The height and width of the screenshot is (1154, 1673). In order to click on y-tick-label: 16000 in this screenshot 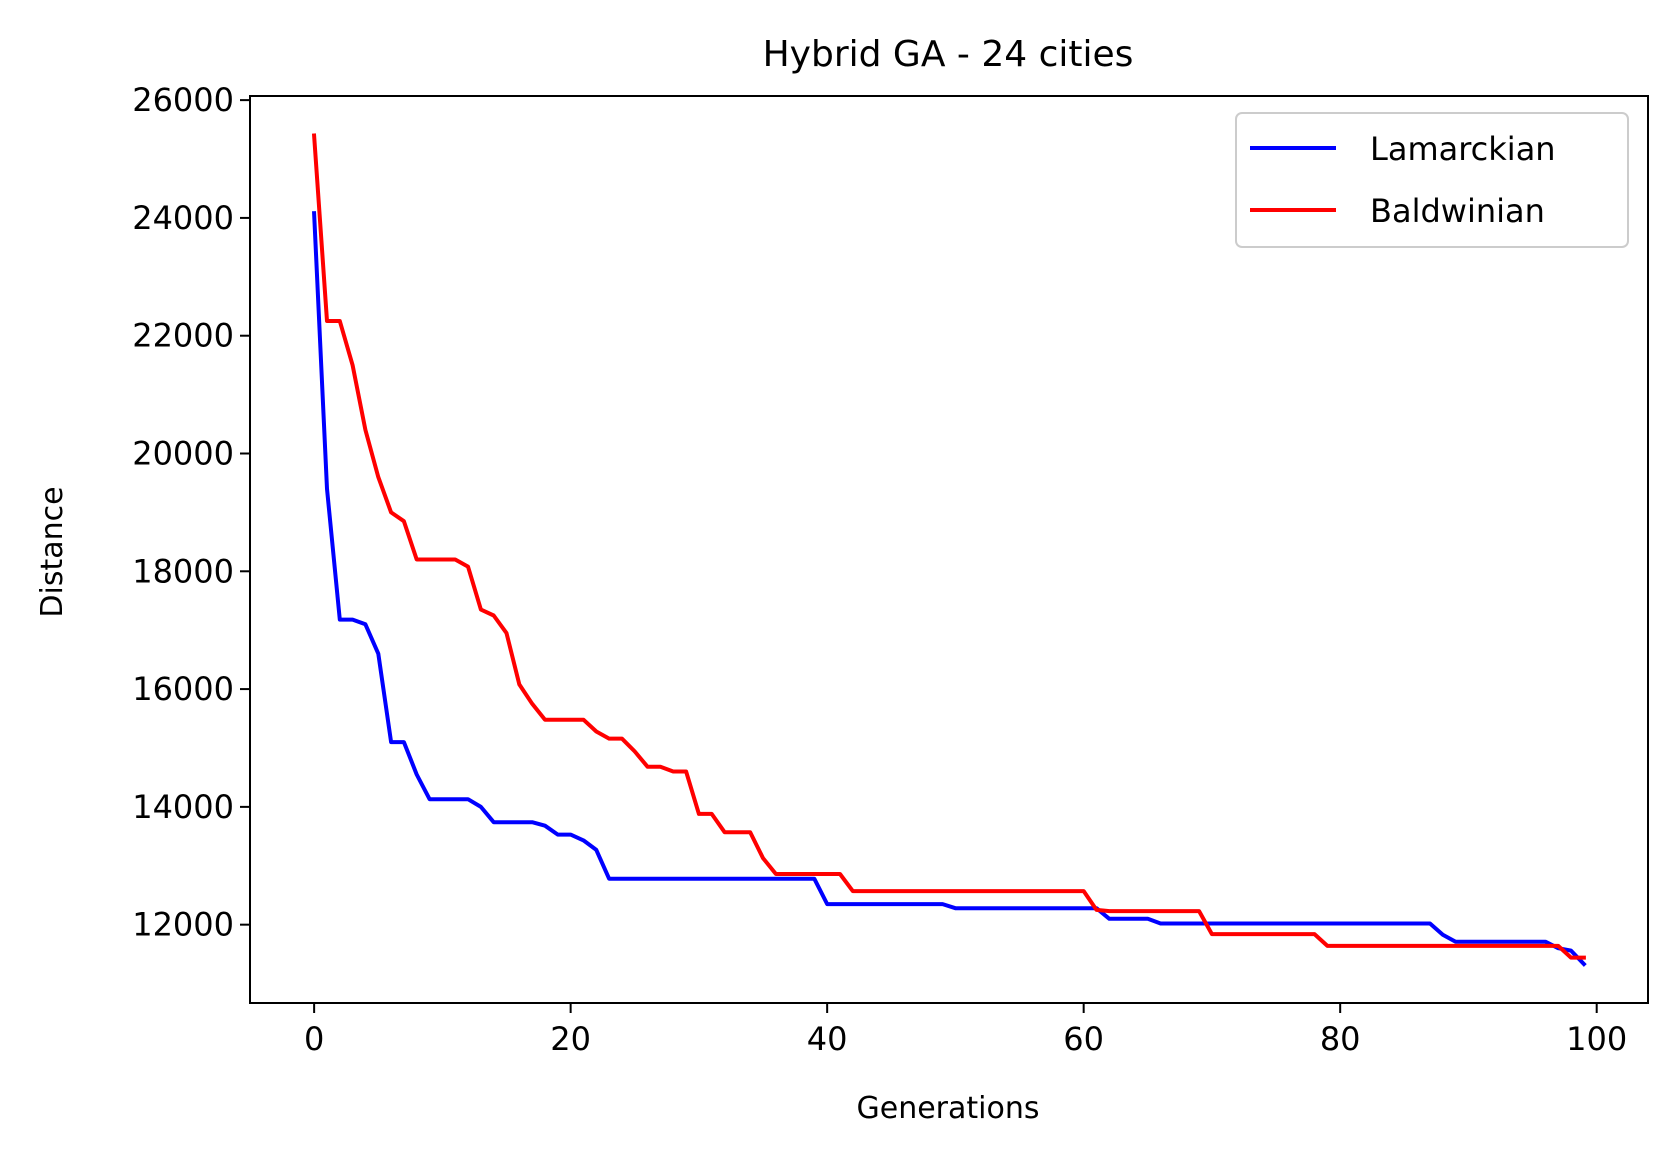, I will do `click(183, 689)`.